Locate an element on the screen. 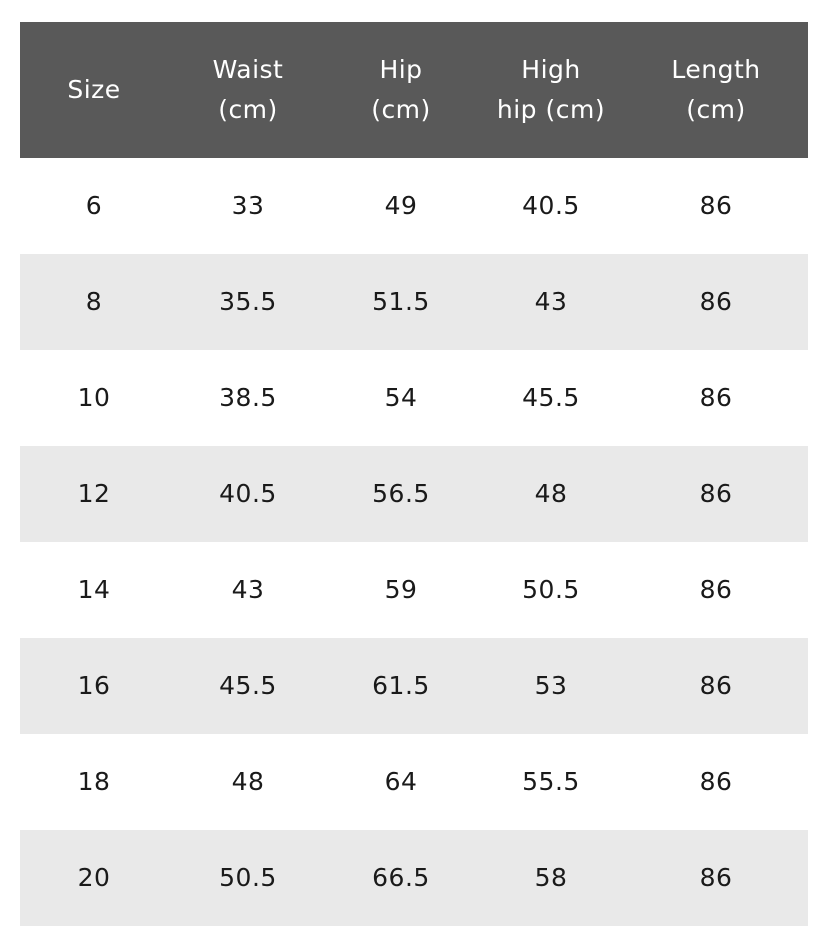 Image resolution: width=820 pixels, height=952 pixels. table-row: 12 40.5 56.5 48 86 is located at coordinates (414, 494).